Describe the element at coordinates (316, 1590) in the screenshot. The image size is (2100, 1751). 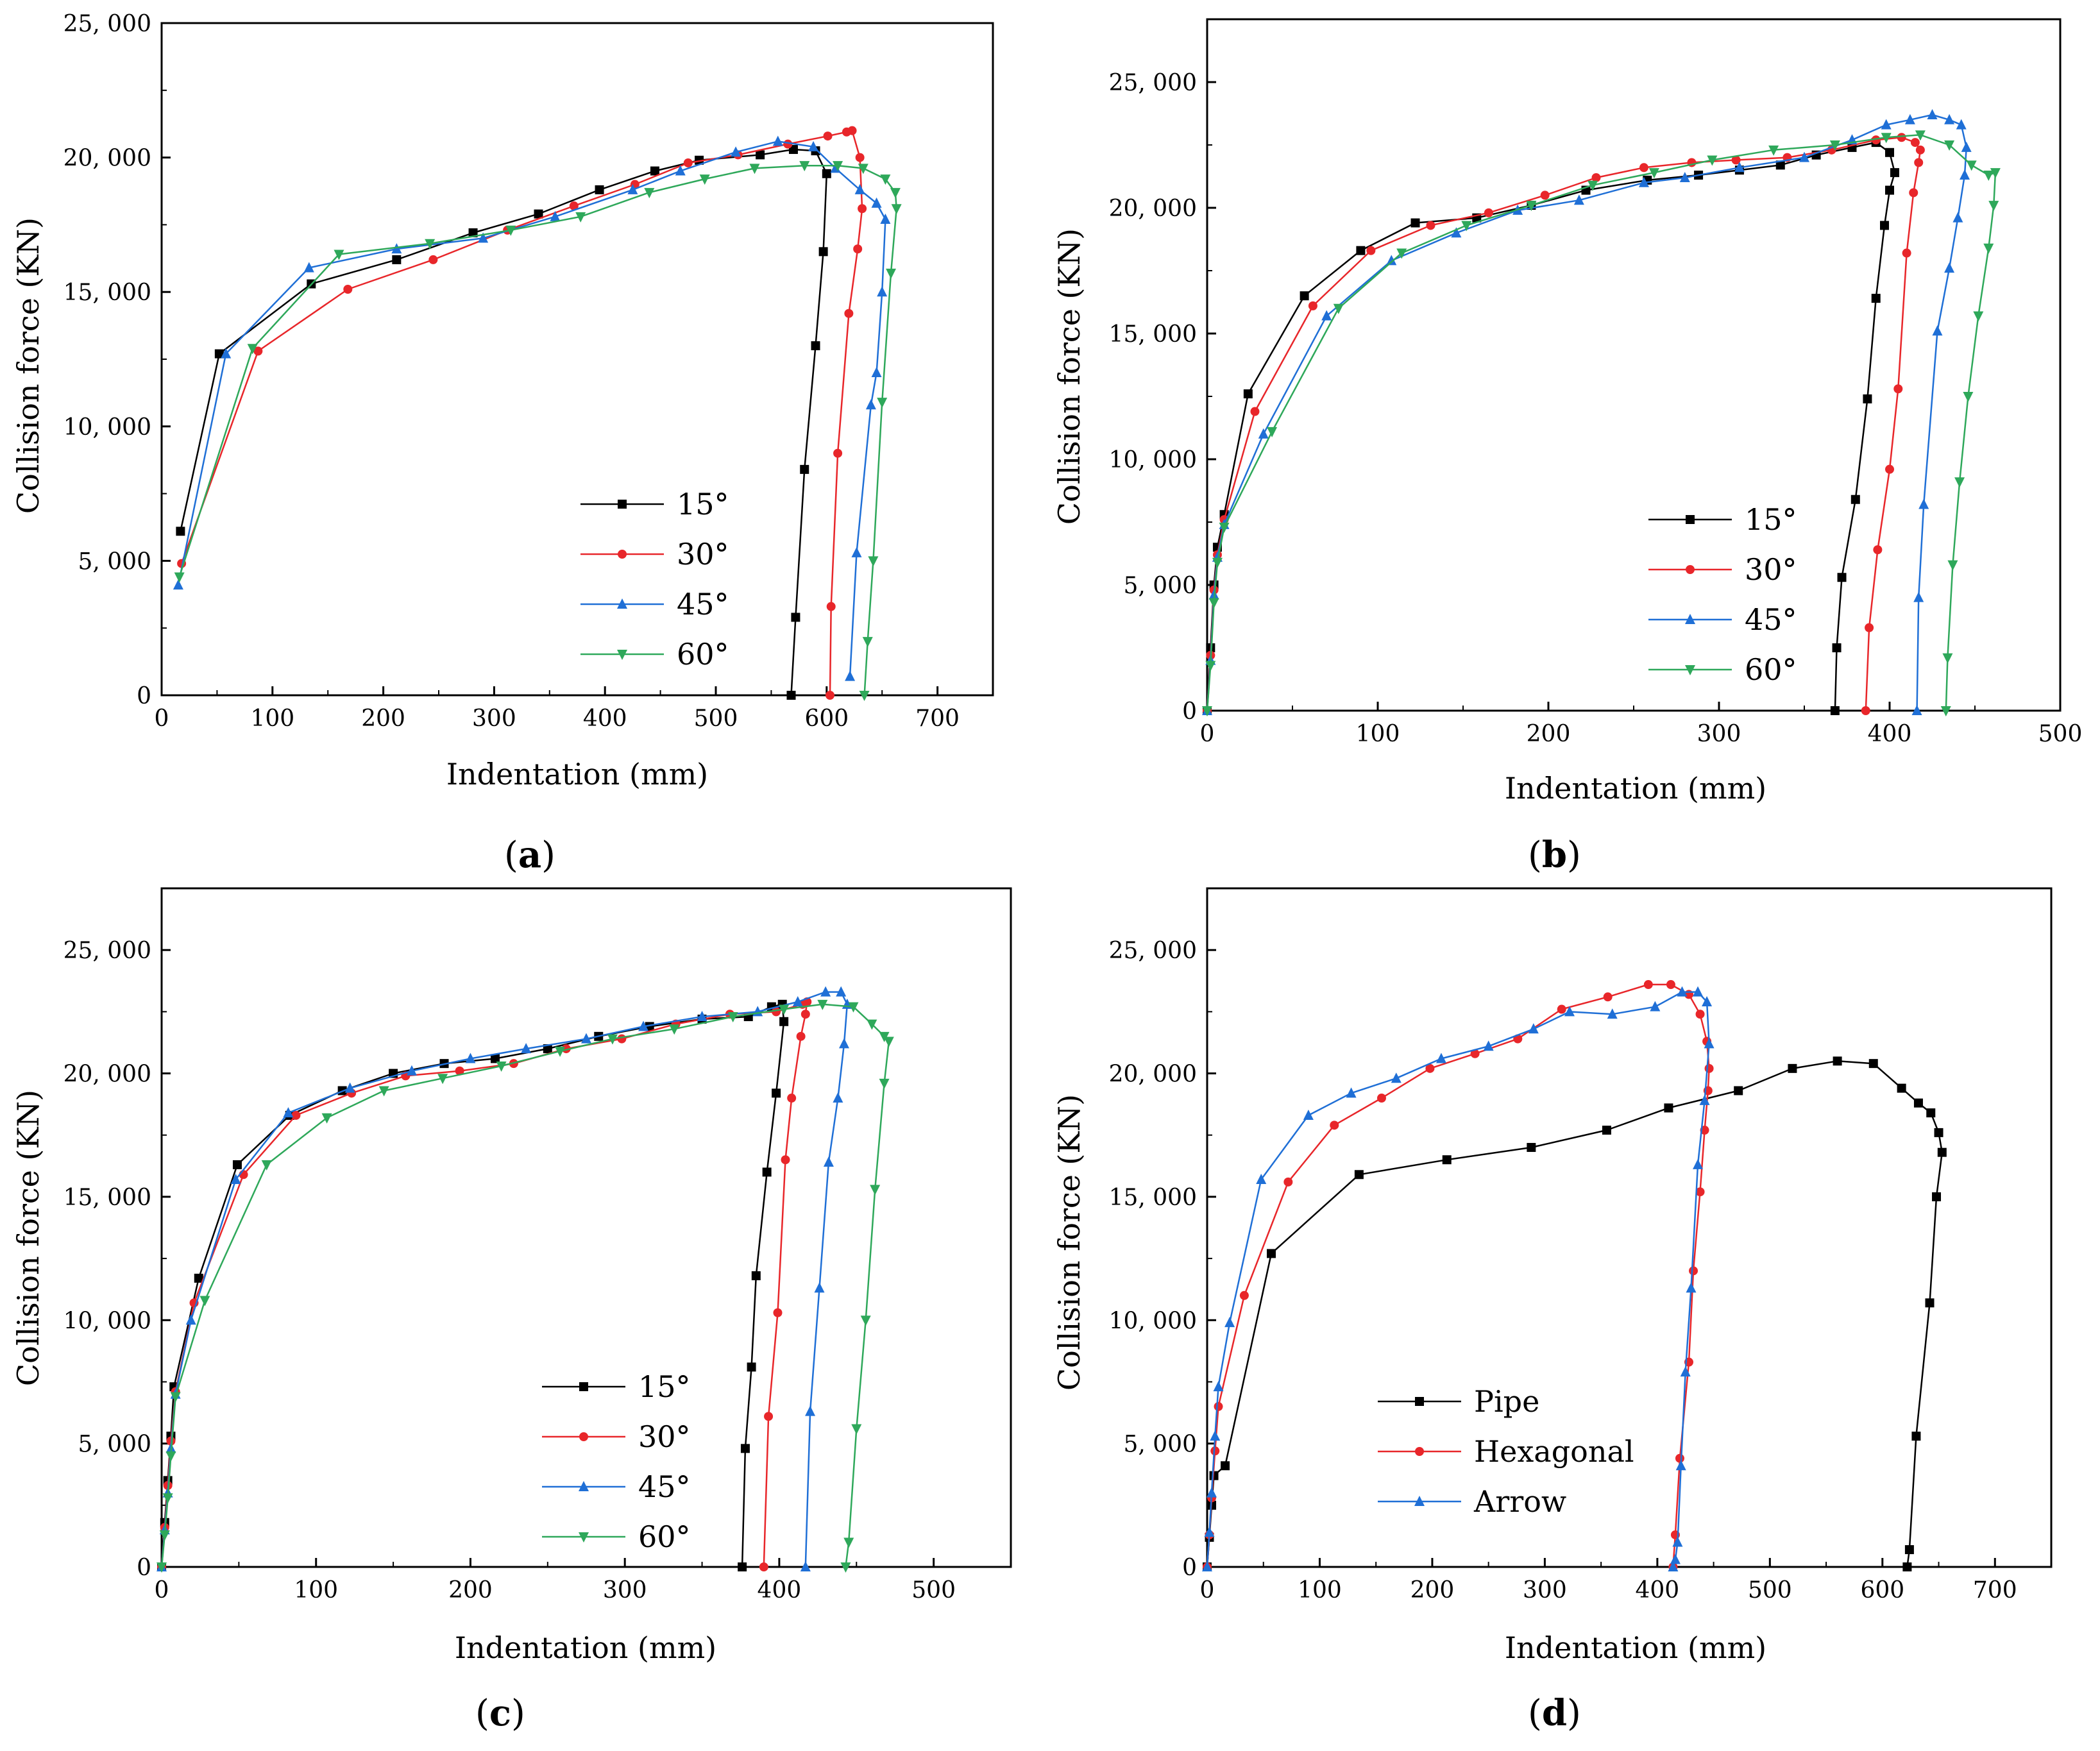
I see `x-tick-label-c: 100` at that location.